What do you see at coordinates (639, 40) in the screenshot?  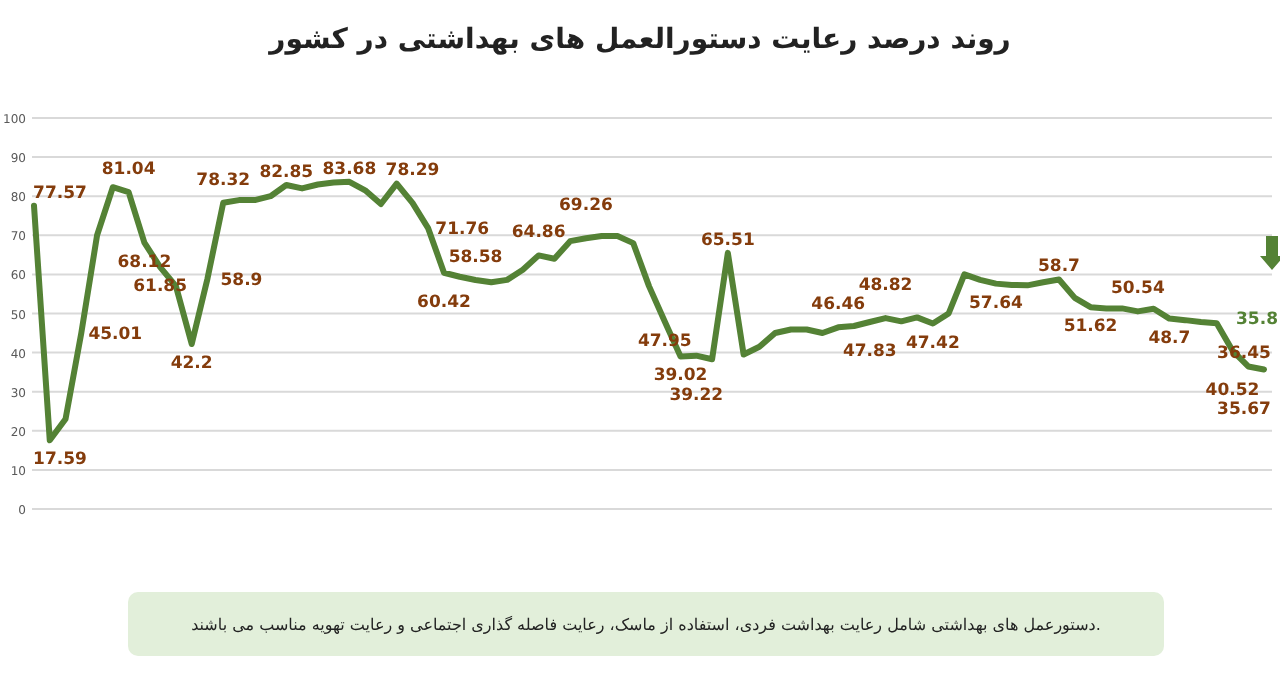 I see `chart-title: روند درصد رعایت دستورالعمل های بهداشتی در کشور` at bounding box center [639, 40].